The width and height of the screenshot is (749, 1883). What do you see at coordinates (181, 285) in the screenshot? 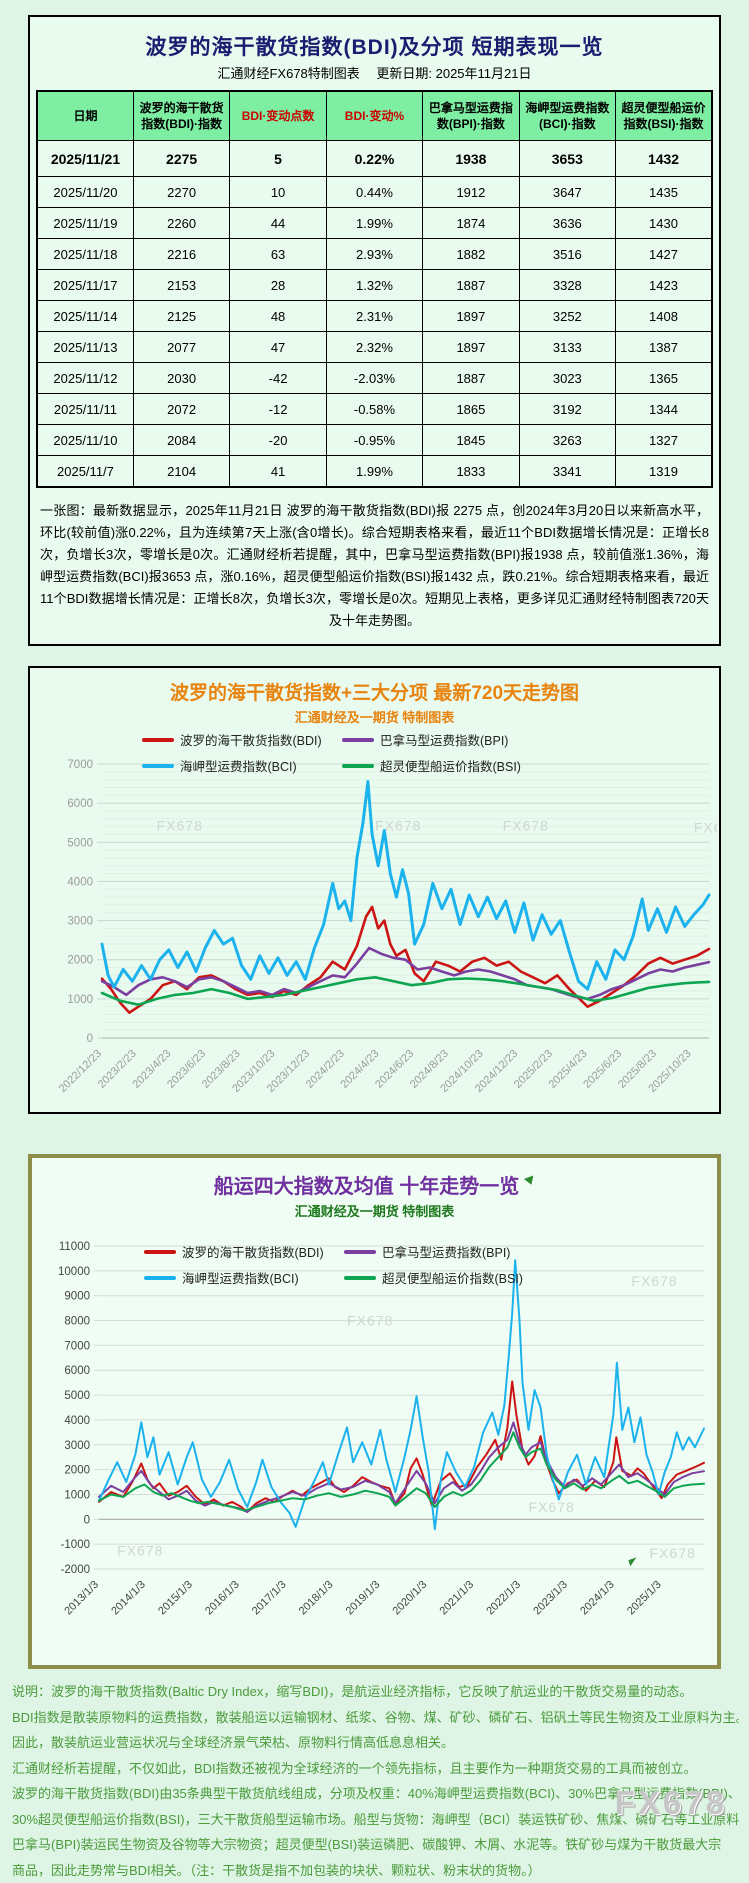
I see `table-cell: 2153` at bounding box center [181, 285].